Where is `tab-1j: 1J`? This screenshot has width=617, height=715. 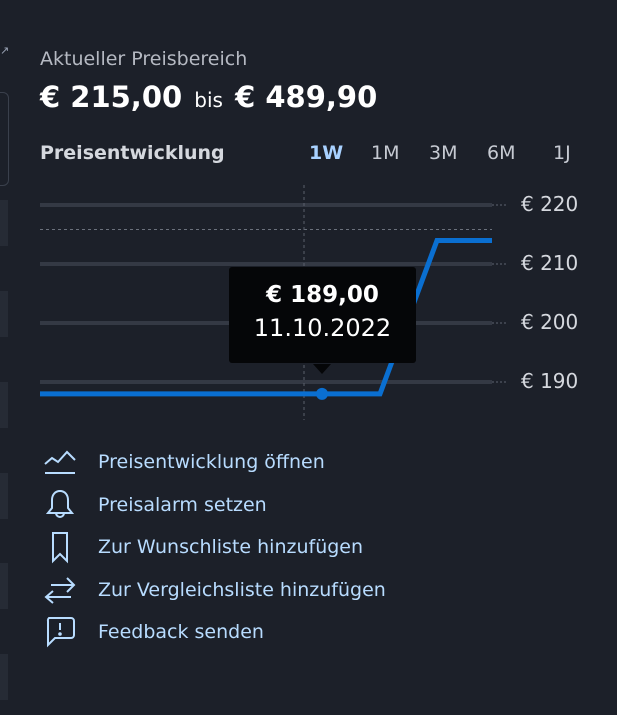
tab-1j: 1J is located at coordinates (562, 153).